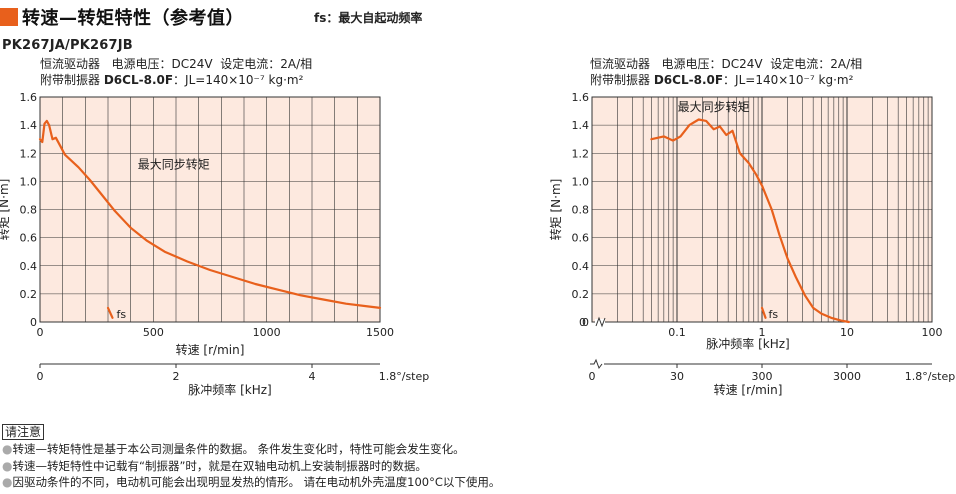 This screenshot has height=494, width=956. I want to click on left-y-tick-label: 0.6, so click(29, 238).